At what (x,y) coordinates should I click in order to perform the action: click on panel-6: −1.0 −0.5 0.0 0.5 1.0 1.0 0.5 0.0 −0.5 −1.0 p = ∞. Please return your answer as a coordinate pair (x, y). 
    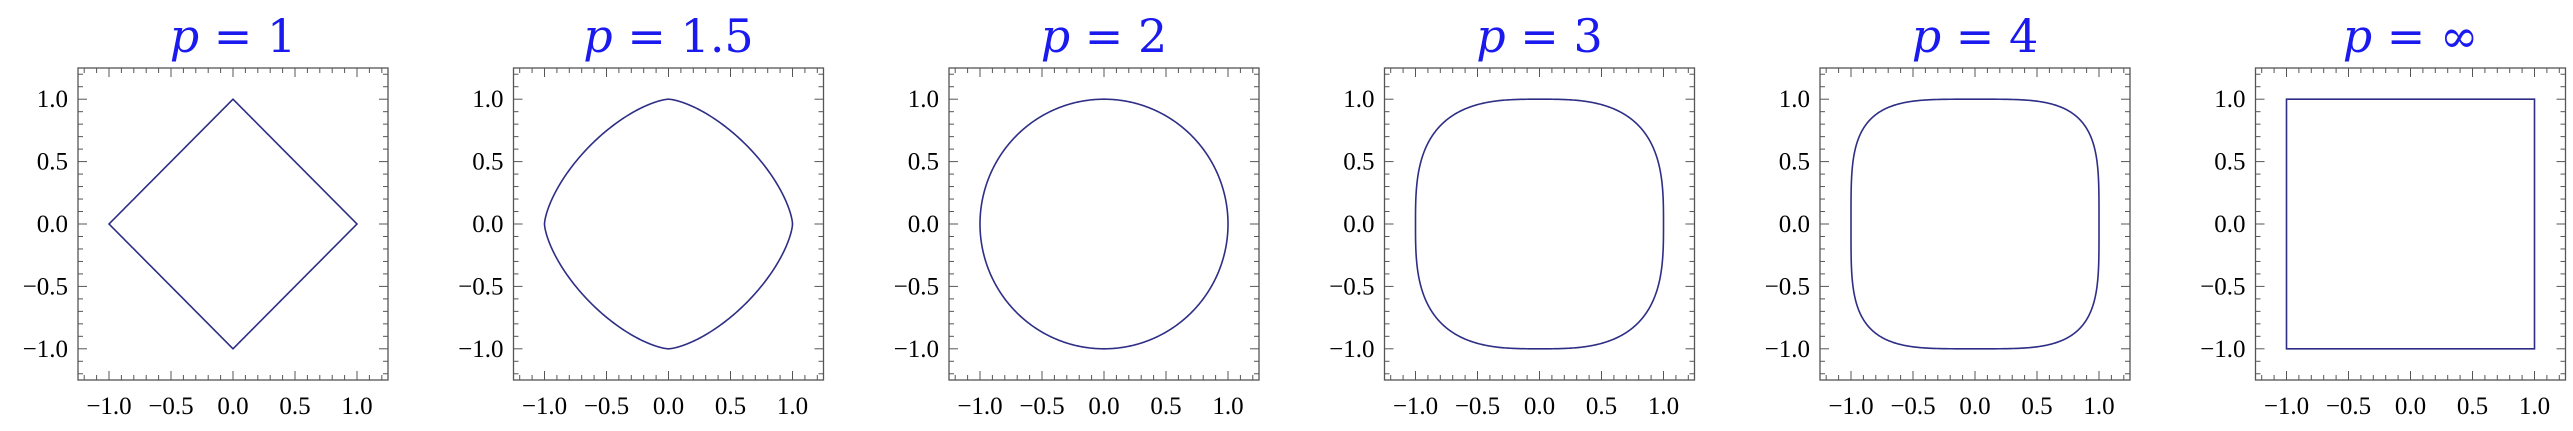
    Looking at the image, I should click on (2383, 214).